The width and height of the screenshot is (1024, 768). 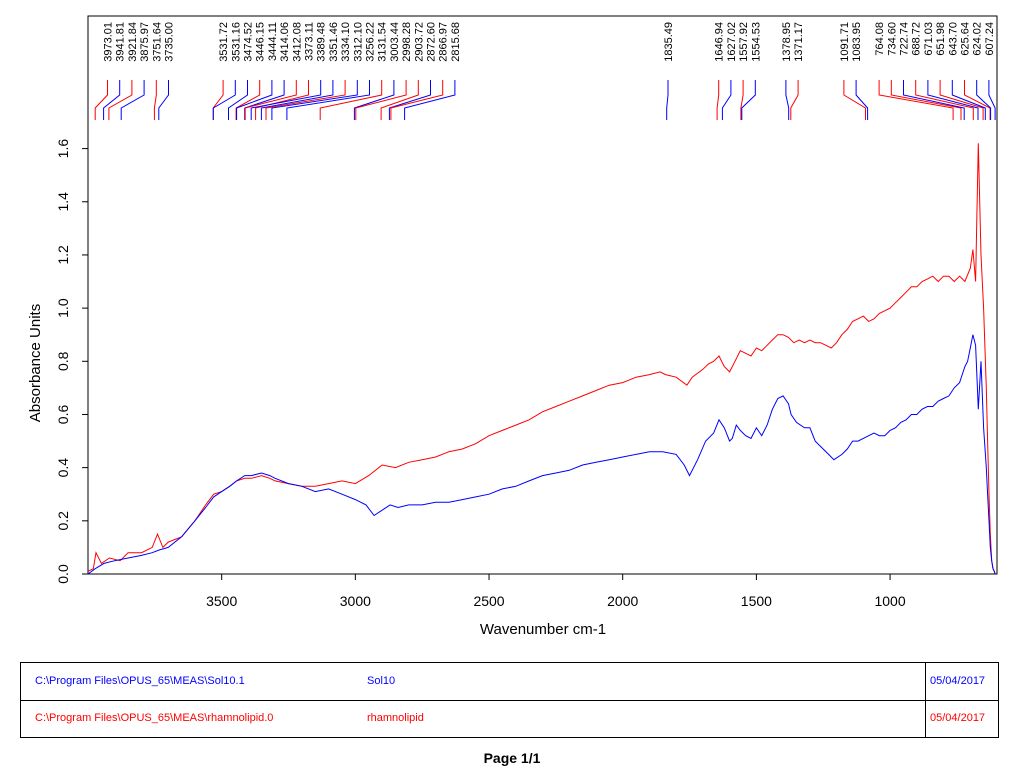 I want to click on peak-label: 3131.54, so click(x=383, y=42).